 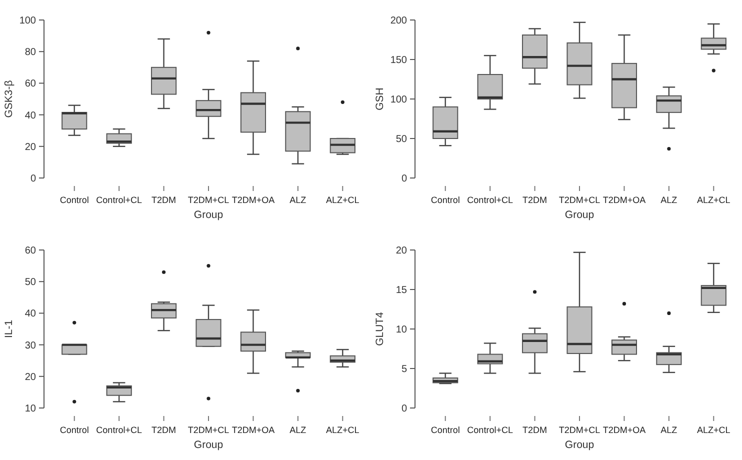 What do you see at coordinates (380, 99) in the screenshot?
I see `y-axis-title: GSH` at bounding box center [380, 99].